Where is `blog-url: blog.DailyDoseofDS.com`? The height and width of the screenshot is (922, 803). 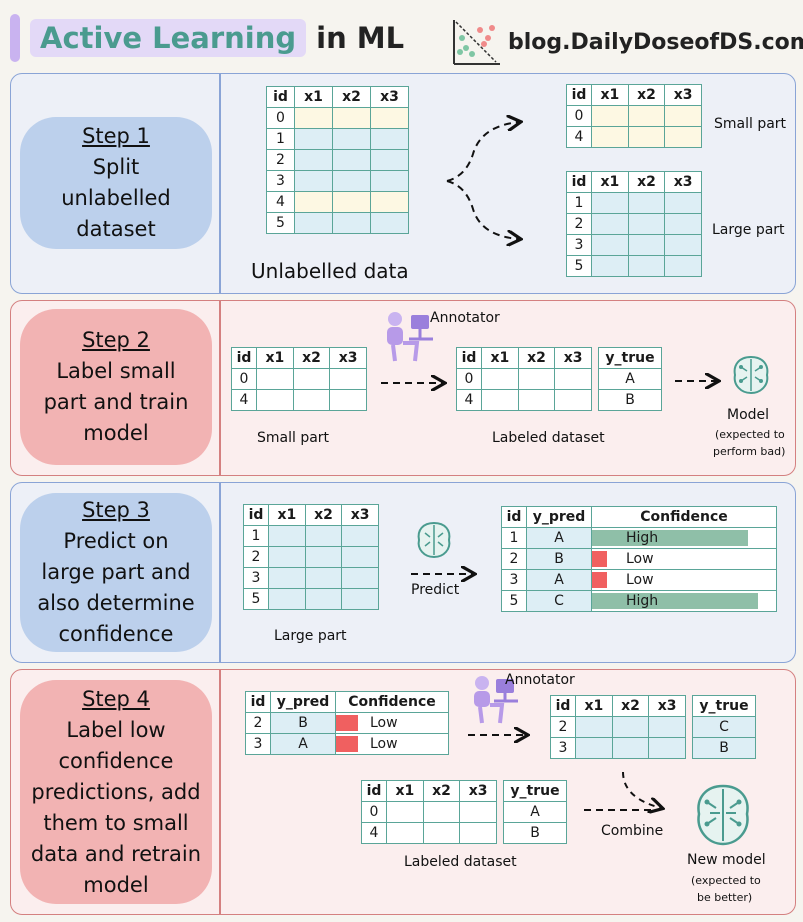
blog-url: blog.DailyDoseofDS.com is located at coordinates (655, 42).